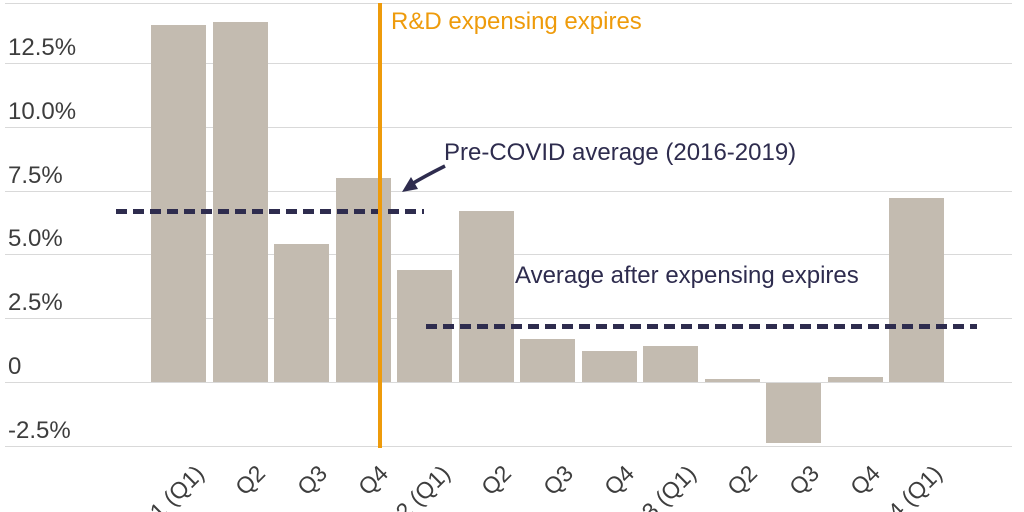  Describe the element at coordinates (687, 275) in the screenshot. I see `after-expiry-average-label: Average after expensing expires` at that location.